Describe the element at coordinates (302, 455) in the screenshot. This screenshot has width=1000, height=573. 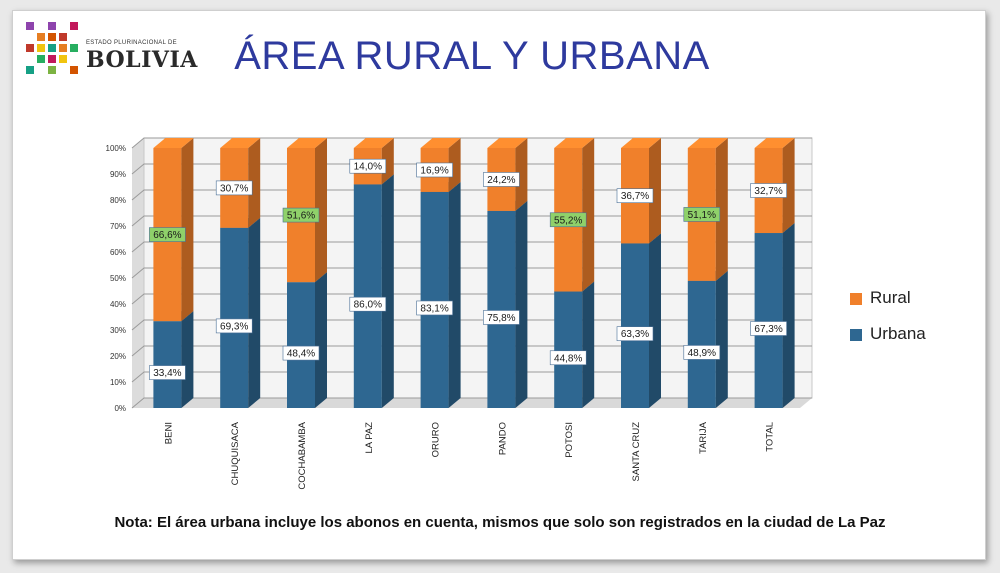
I see `x-tick-label: COCHABAMBA` at that location.